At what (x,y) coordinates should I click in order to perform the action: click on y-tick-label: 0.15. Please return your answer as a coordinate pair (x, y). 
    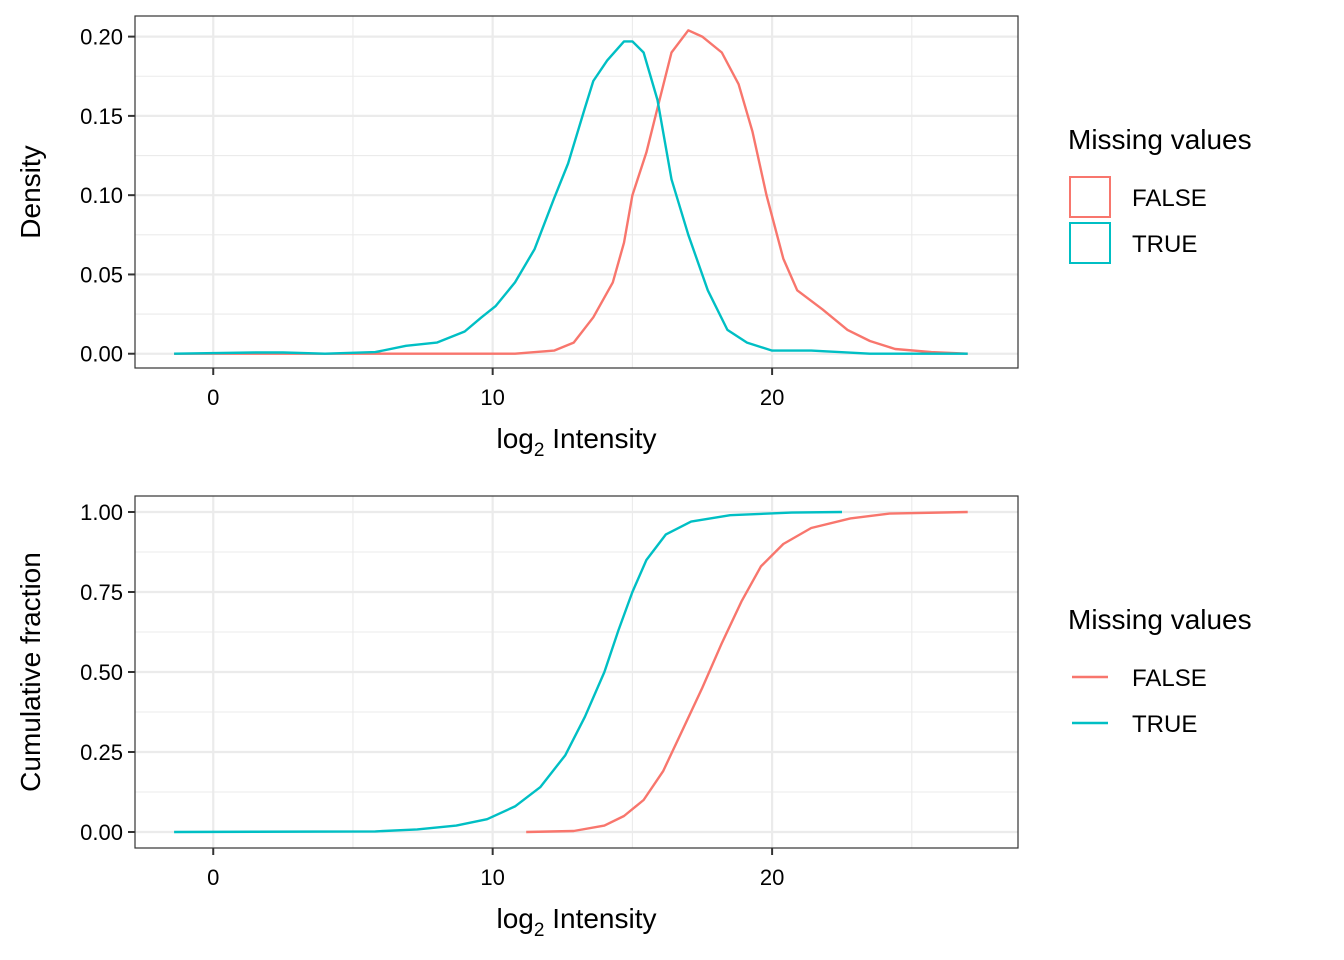
    Looking at the image, I should click on (101, 116).